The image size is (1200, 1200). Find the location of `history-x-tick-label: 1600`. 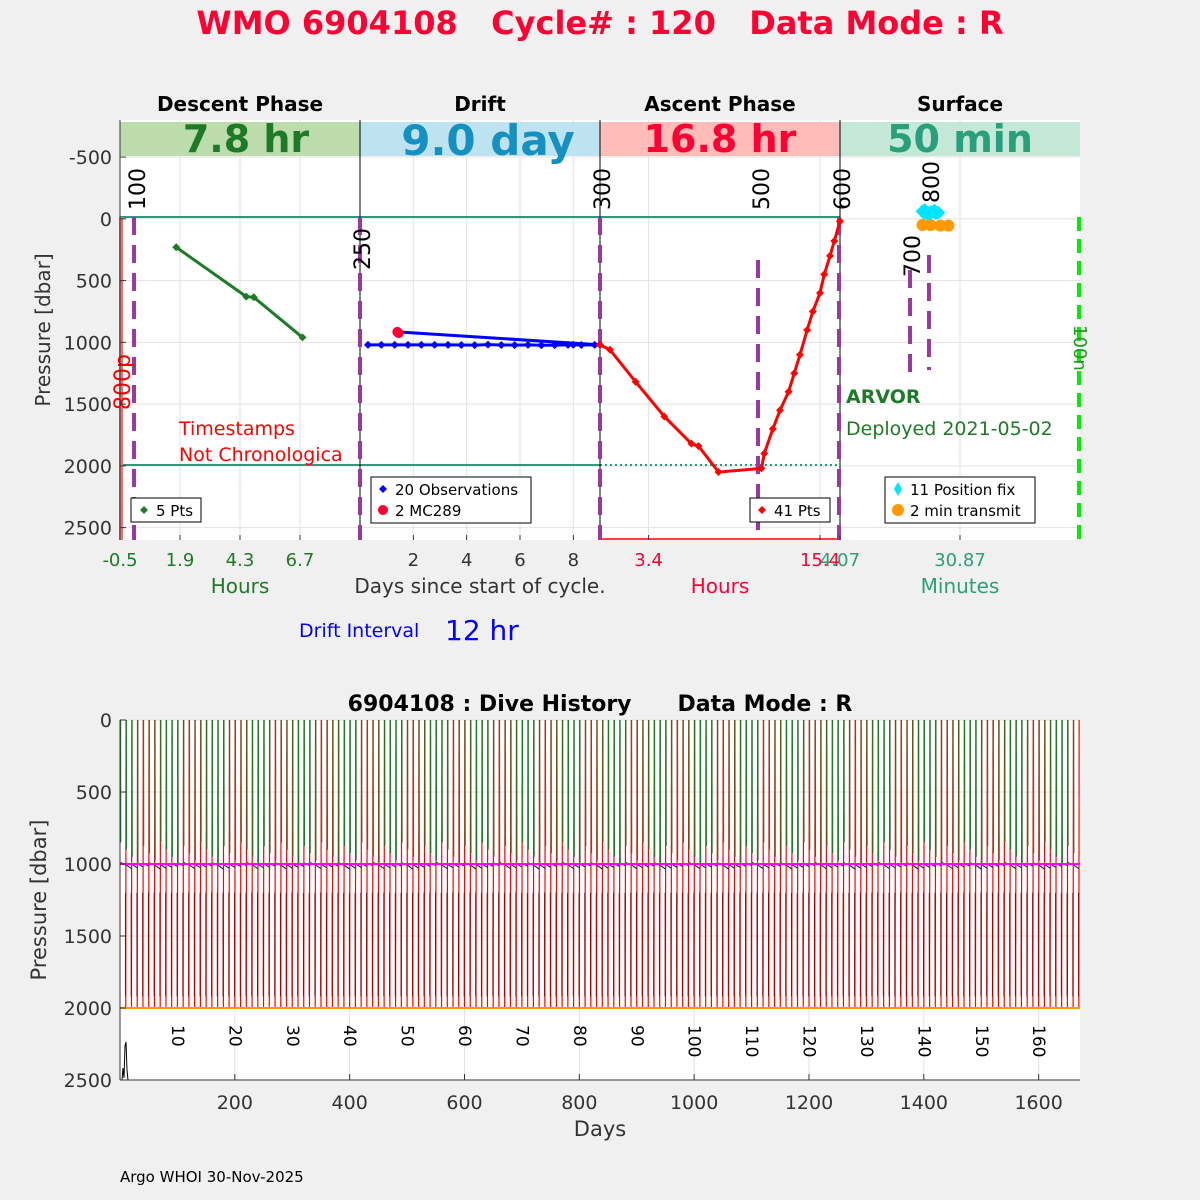

history-x-tick-label: 1600 is located at coordinates (1038, 1103).